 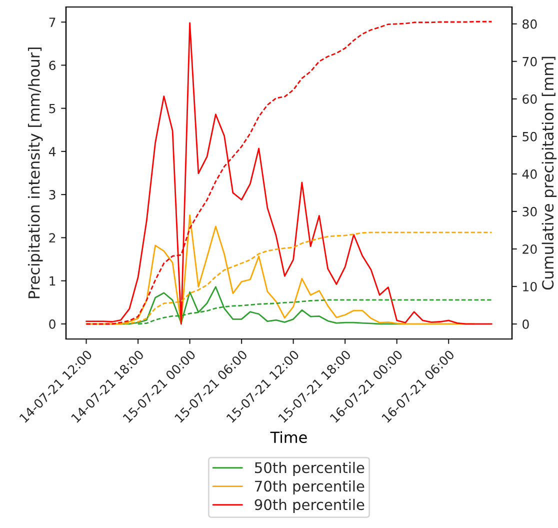 What do you see at coordinates (52, 109) in the screenshot?
I see `y-tick-label: 5` at bounding box center [52, 109].